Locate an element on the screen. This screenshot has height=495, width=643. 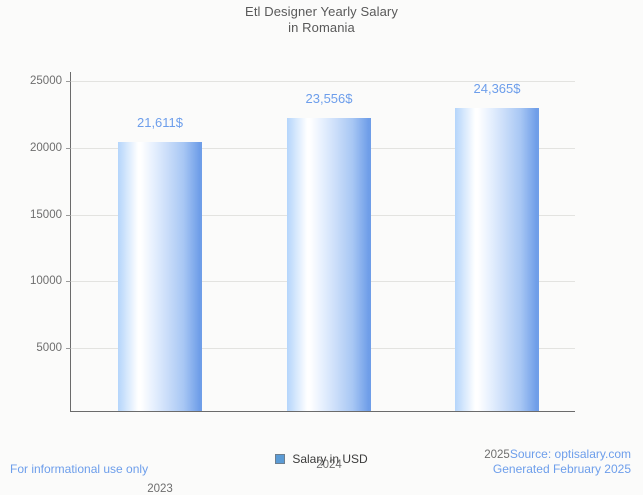
y-tick-label-10000: 10000 is located at coordinates (46, 281).